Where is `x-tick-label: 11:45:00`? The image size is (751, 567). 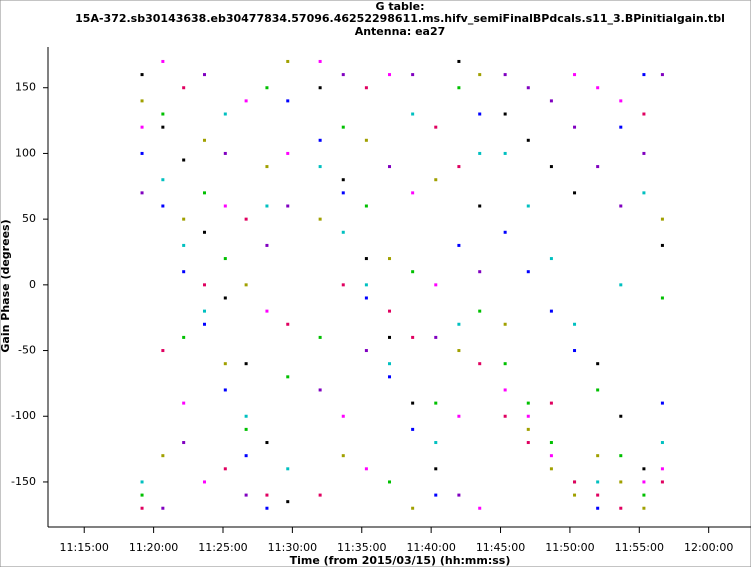
x-tick-label: 11:45:00 is located at coordinates (500, 547).